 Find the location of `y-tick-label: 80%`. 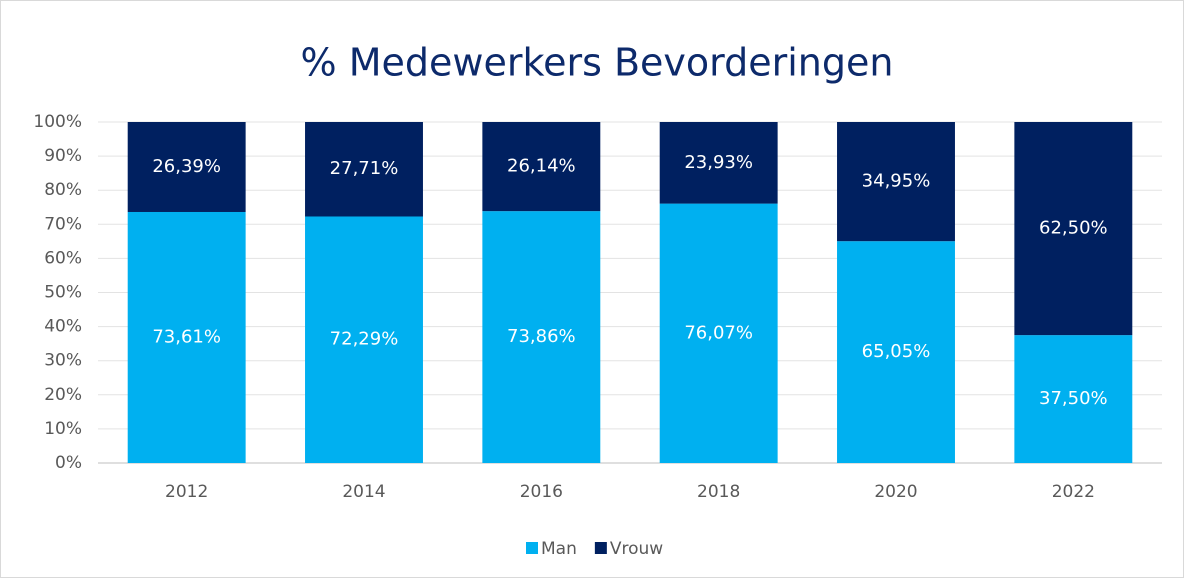

y-tick-label: 80% is located at coordinates (63, 190).